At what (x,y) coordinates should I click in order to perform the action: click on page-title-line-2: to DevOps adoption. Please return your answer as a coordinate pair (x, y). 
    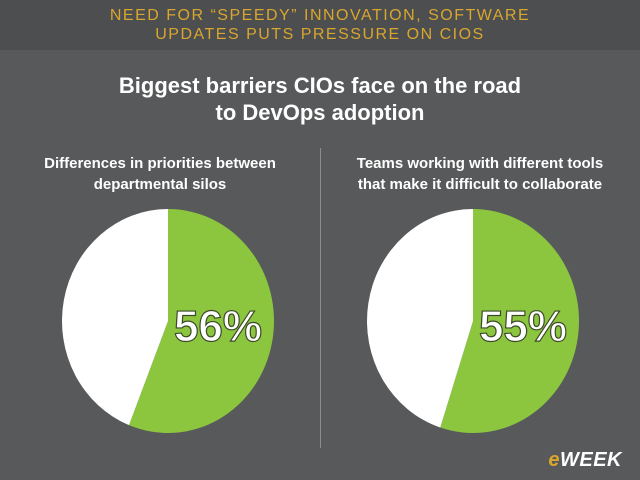
    Looking at the image, I should click on (320, 112).